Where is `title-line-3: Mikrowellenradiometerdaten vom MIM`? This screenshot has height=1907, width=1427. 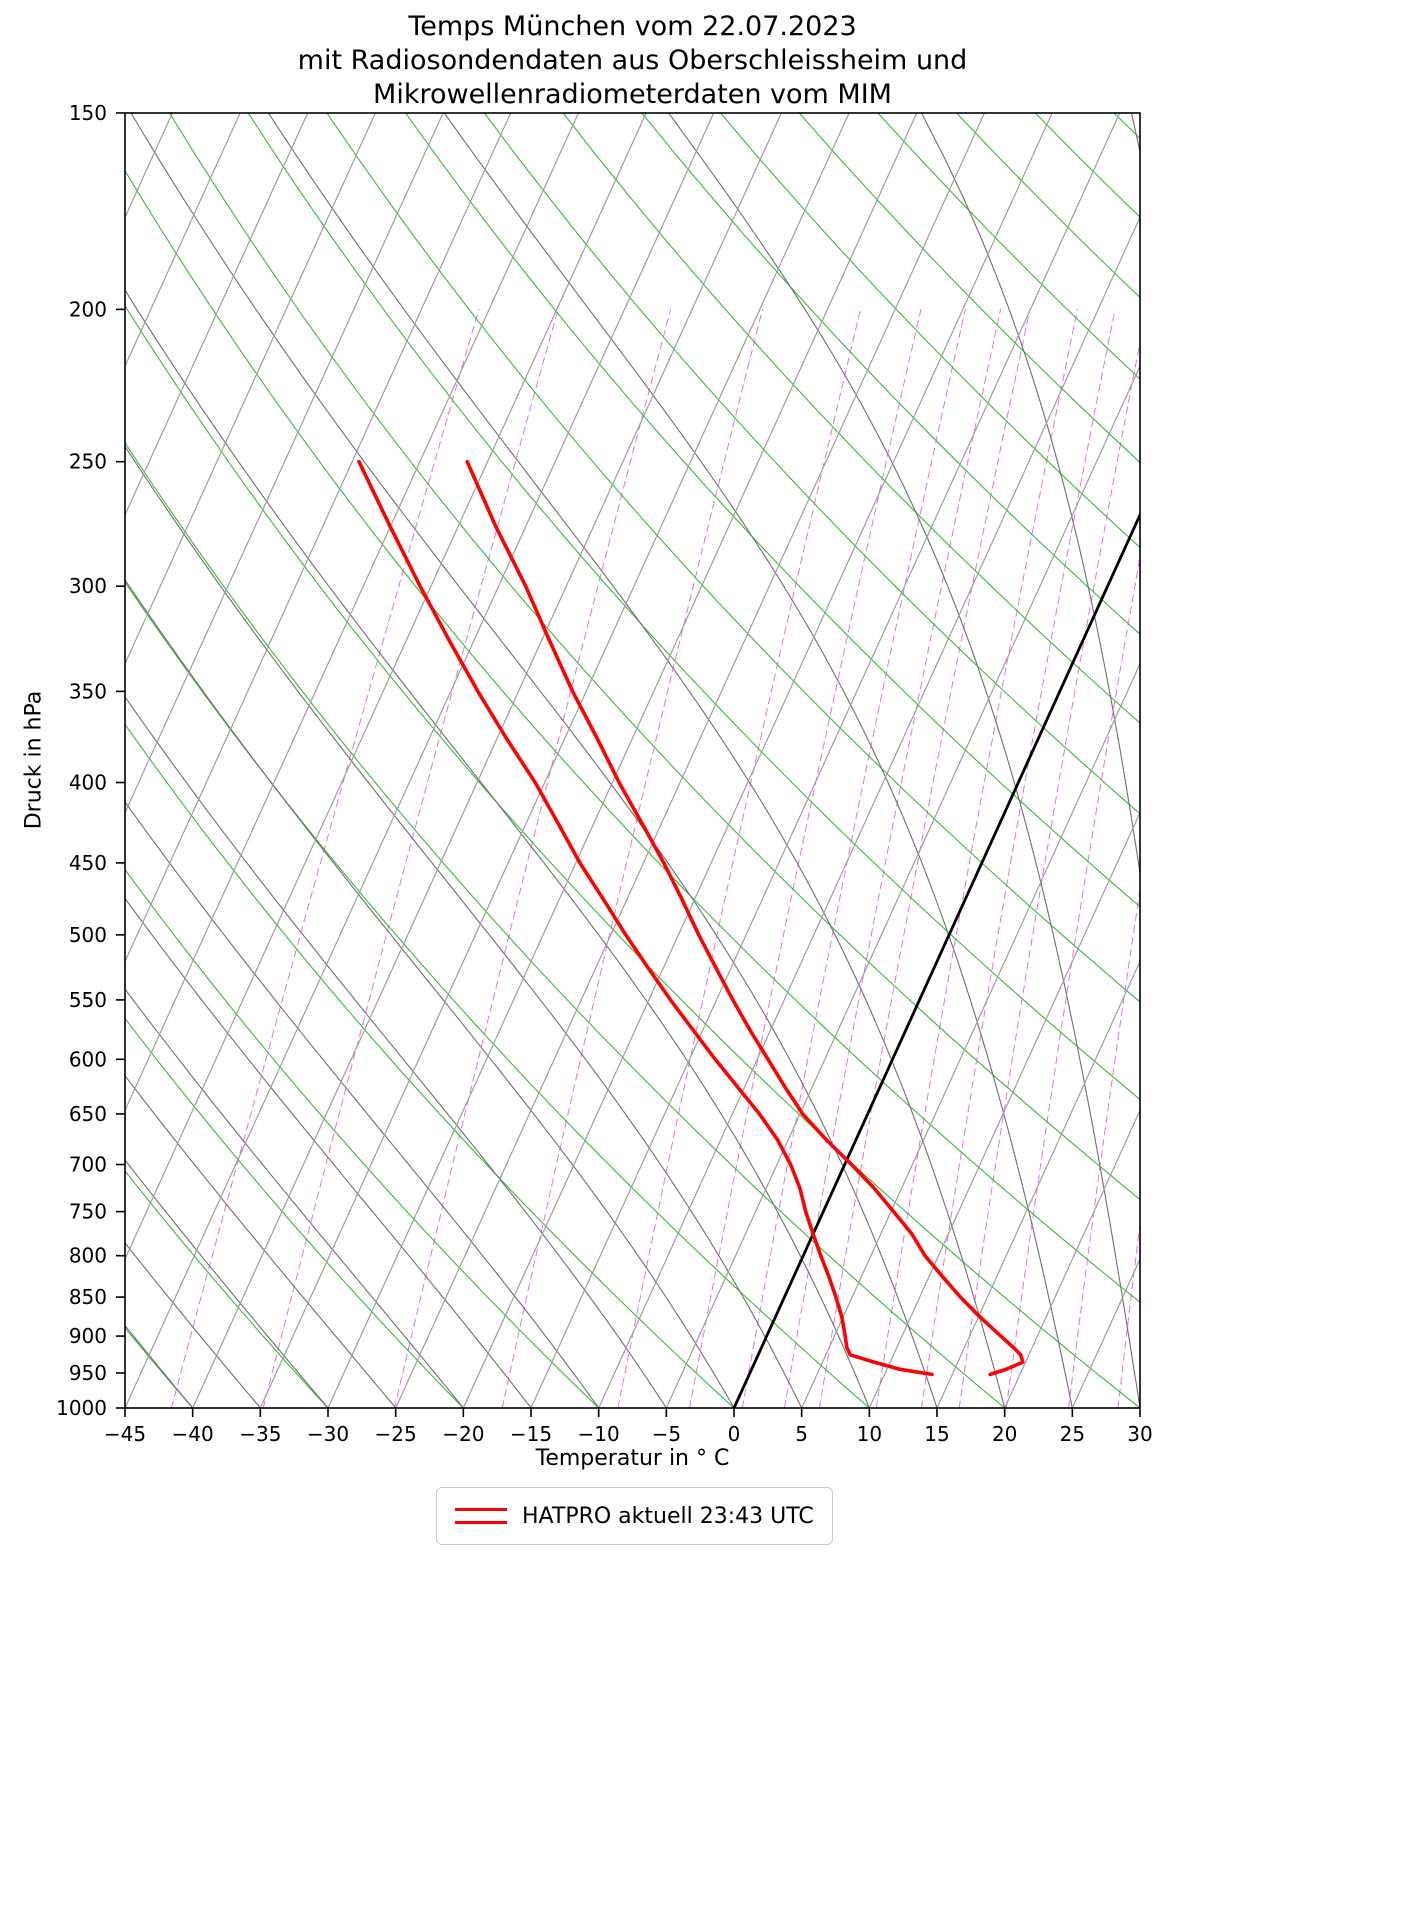 title-line-3: Mikrowellenradiometerdaten vom MIM is located at coordinates (632, 94).